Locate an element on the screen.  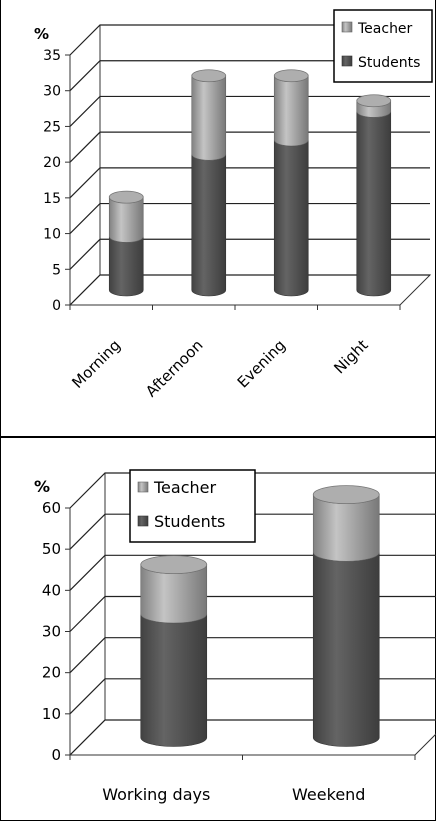
chart1-unit-label: % is located at coordinates (42, 486).